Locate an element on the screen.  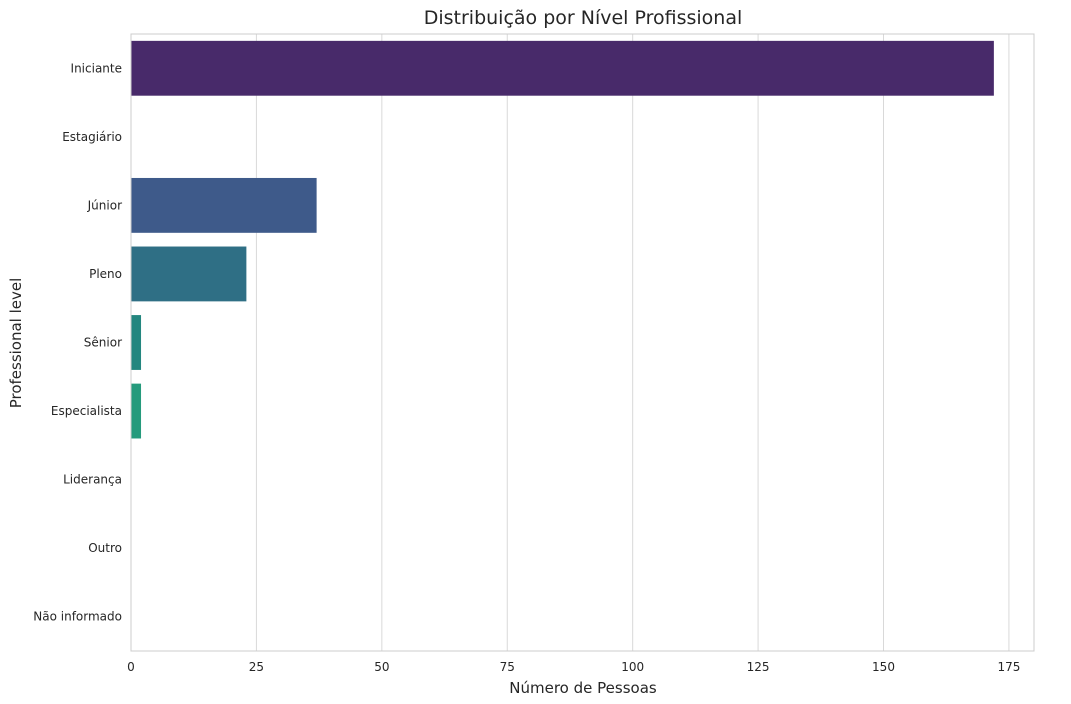
x-tick-label: 75 is located at coordinates (507, 667).